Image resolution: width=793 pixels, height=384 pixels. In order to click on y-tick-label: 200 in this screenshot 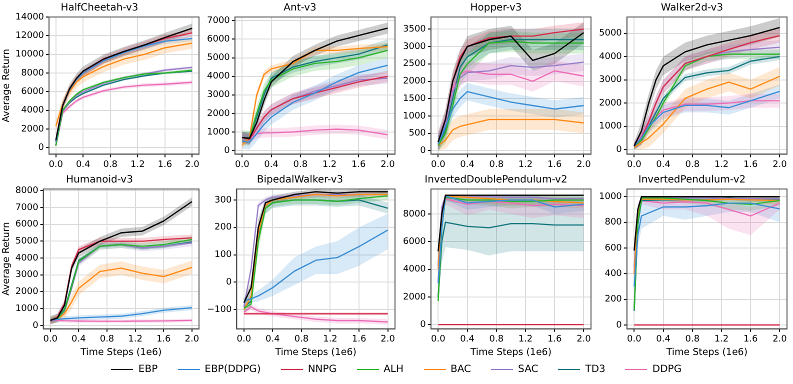, I will do `click(613, 299)`.